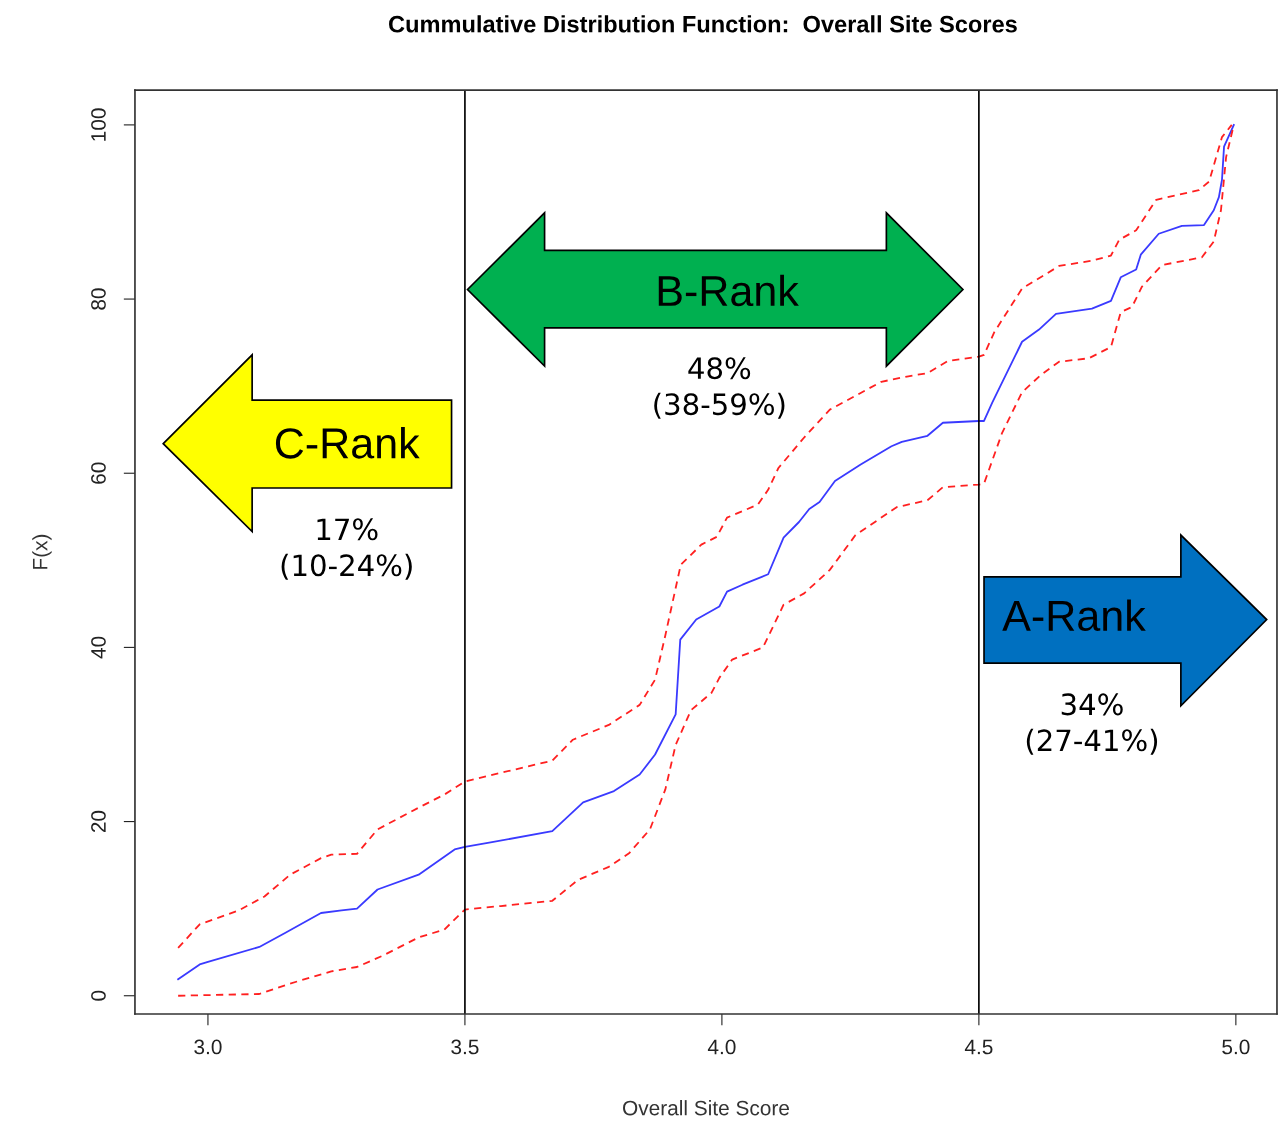 The image size is (1278, 1140). What do you see at coordinates (98, 473) in the screenshot?
I see `y-tick-label: 60` at bounding box center [98, 473].